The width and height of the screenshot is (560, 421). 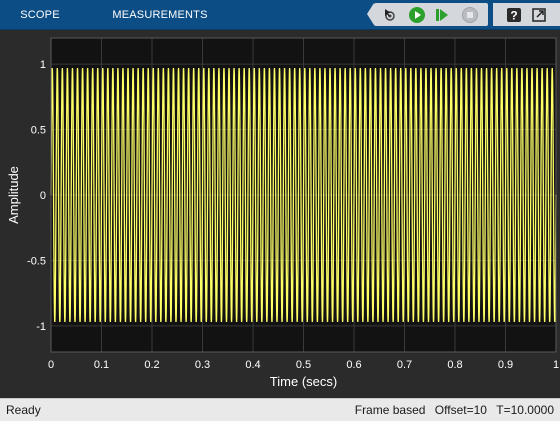 What do you see at coordinates (36, 261) in the screenshot?
I see `y-tick-label: -0.5` at bounding box center [36, 261].